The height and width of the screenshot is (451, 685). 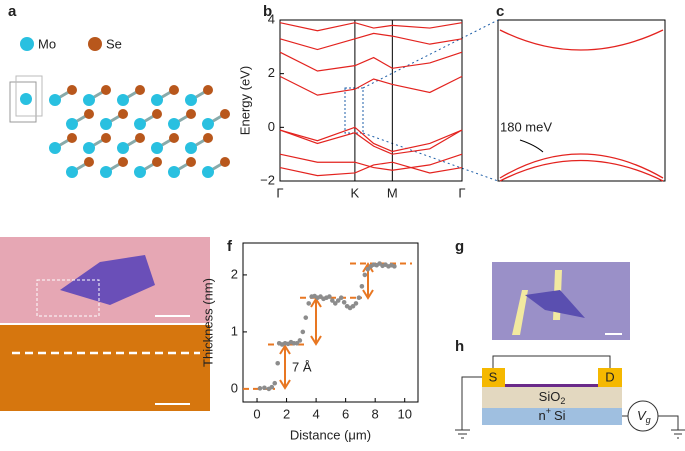 I want to click on gate-source, so click(x=643, y=416).